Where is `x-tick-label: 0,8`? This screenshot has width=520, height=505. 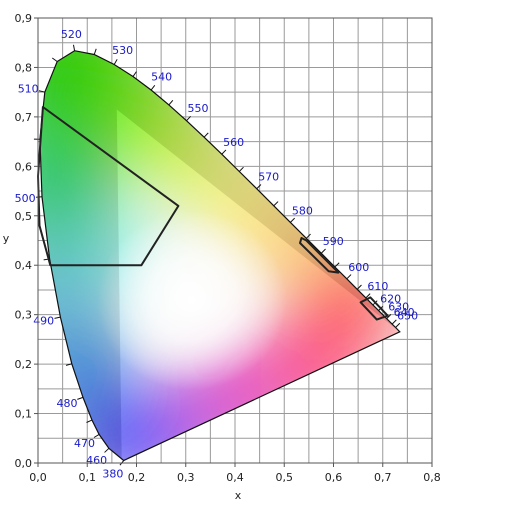
x-tick-label: 0,8 is located at coordinates (432, 477).